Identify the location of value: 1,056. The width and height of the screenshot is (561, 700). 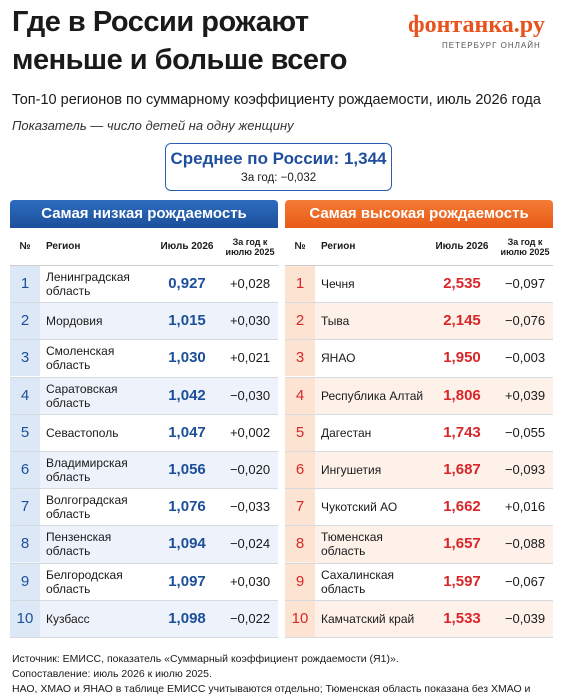
(187, 469).